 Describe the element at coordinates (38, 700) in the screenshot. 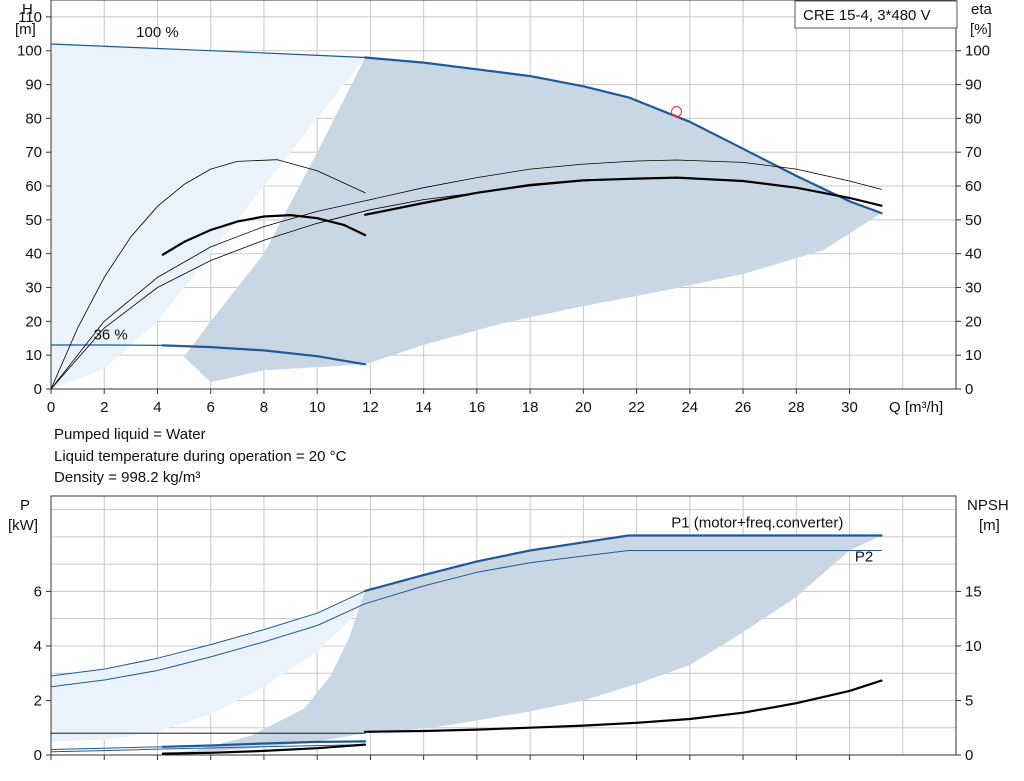

I see `y-tick-label-left: 2` at that location.